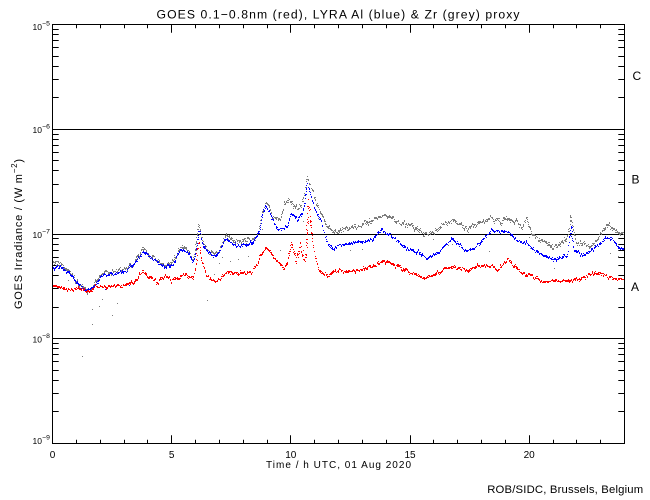 The height and width of the screenshot is (500, 650). Describe the element at coordinates (410, 455) in the screenshot. I see `svg-text: 15` at that location.